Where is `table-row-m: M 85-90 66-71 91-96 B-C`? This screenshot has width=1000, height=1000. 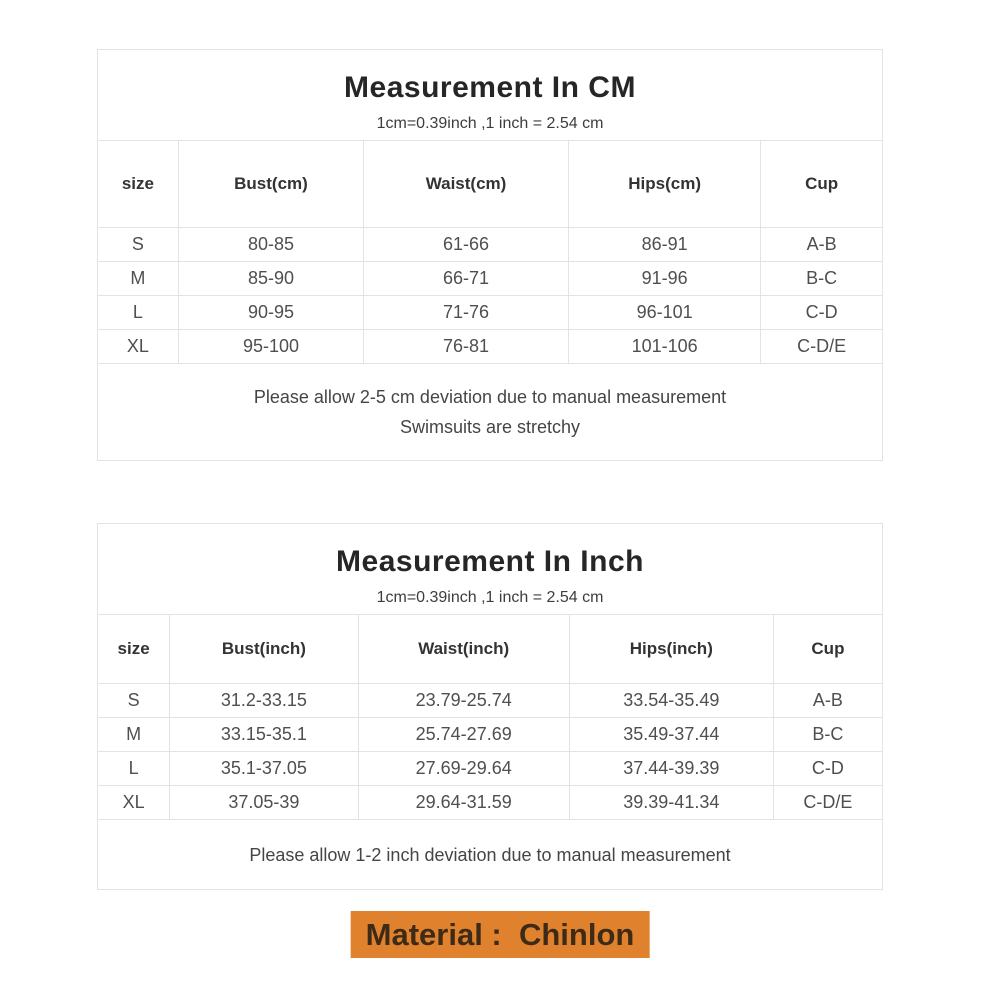 table-row-m: M 85-90 66-71 91-96 B-C is located at coordinates (490, 278).